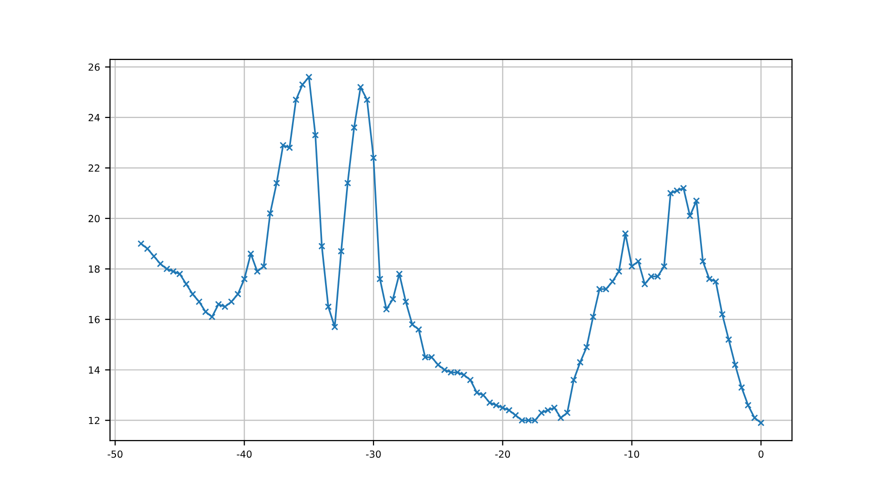 Image resolution: width=880 pixels, height=495 pixels. What do you see at coordinates (373, 454) in the screenshot?
I see `x-tick-label: -30` at bounding box center [373, 454].